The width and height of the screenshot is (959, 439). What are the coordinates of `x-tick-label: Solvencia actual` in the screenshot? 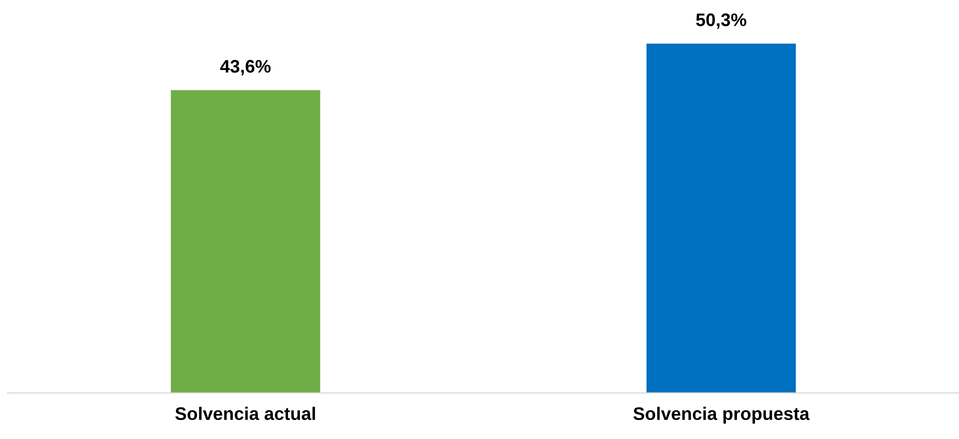 It's located at (245, 413).